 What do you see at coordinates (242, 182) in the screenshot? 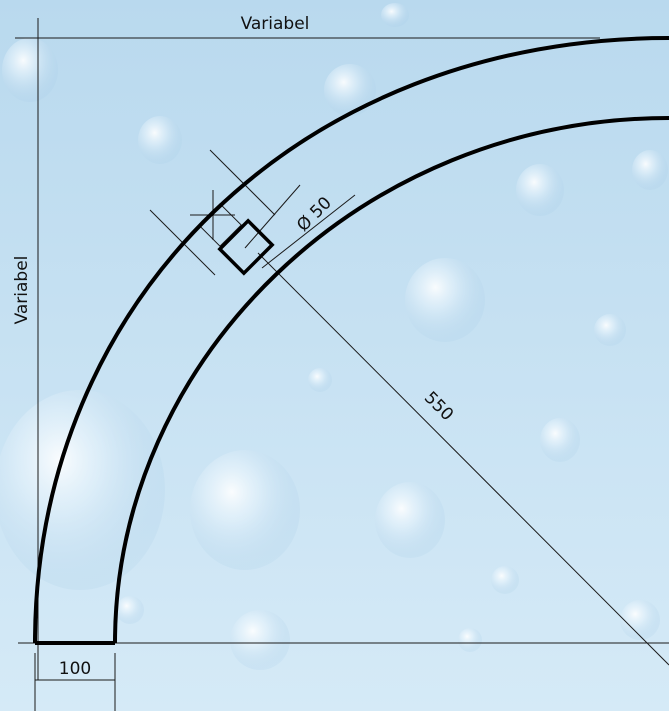
I see `section-cut-line` at bounding box center [242, 182].